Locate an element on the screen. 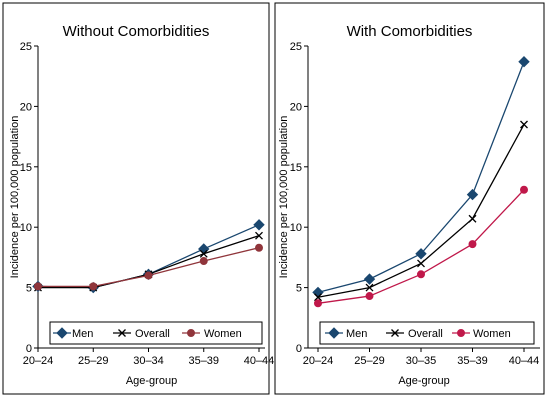  chart-title: Without Comorbidities is located at coordinates (136, 31).